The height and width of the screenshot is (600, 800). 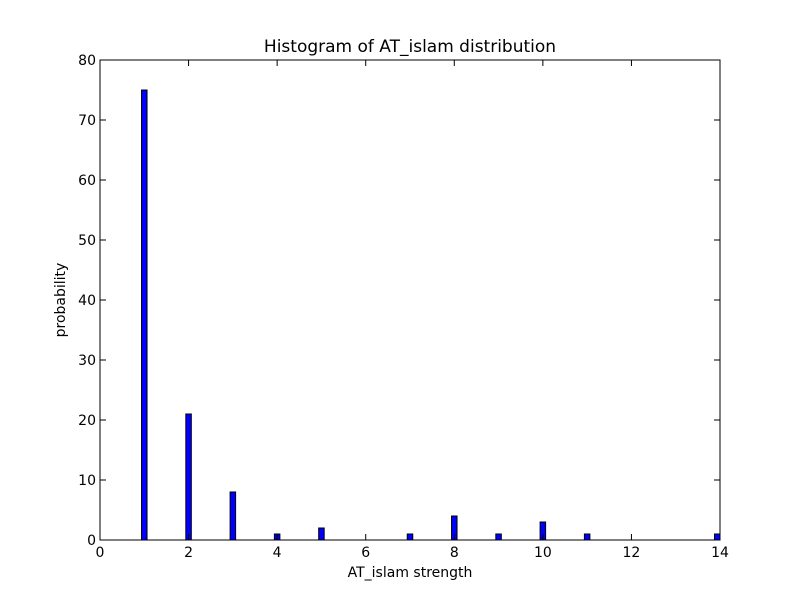 What do you see at coordinates (188, 553) in the screenshot?
I see `x-tick-label: 2` at bounding box center [188, 553].